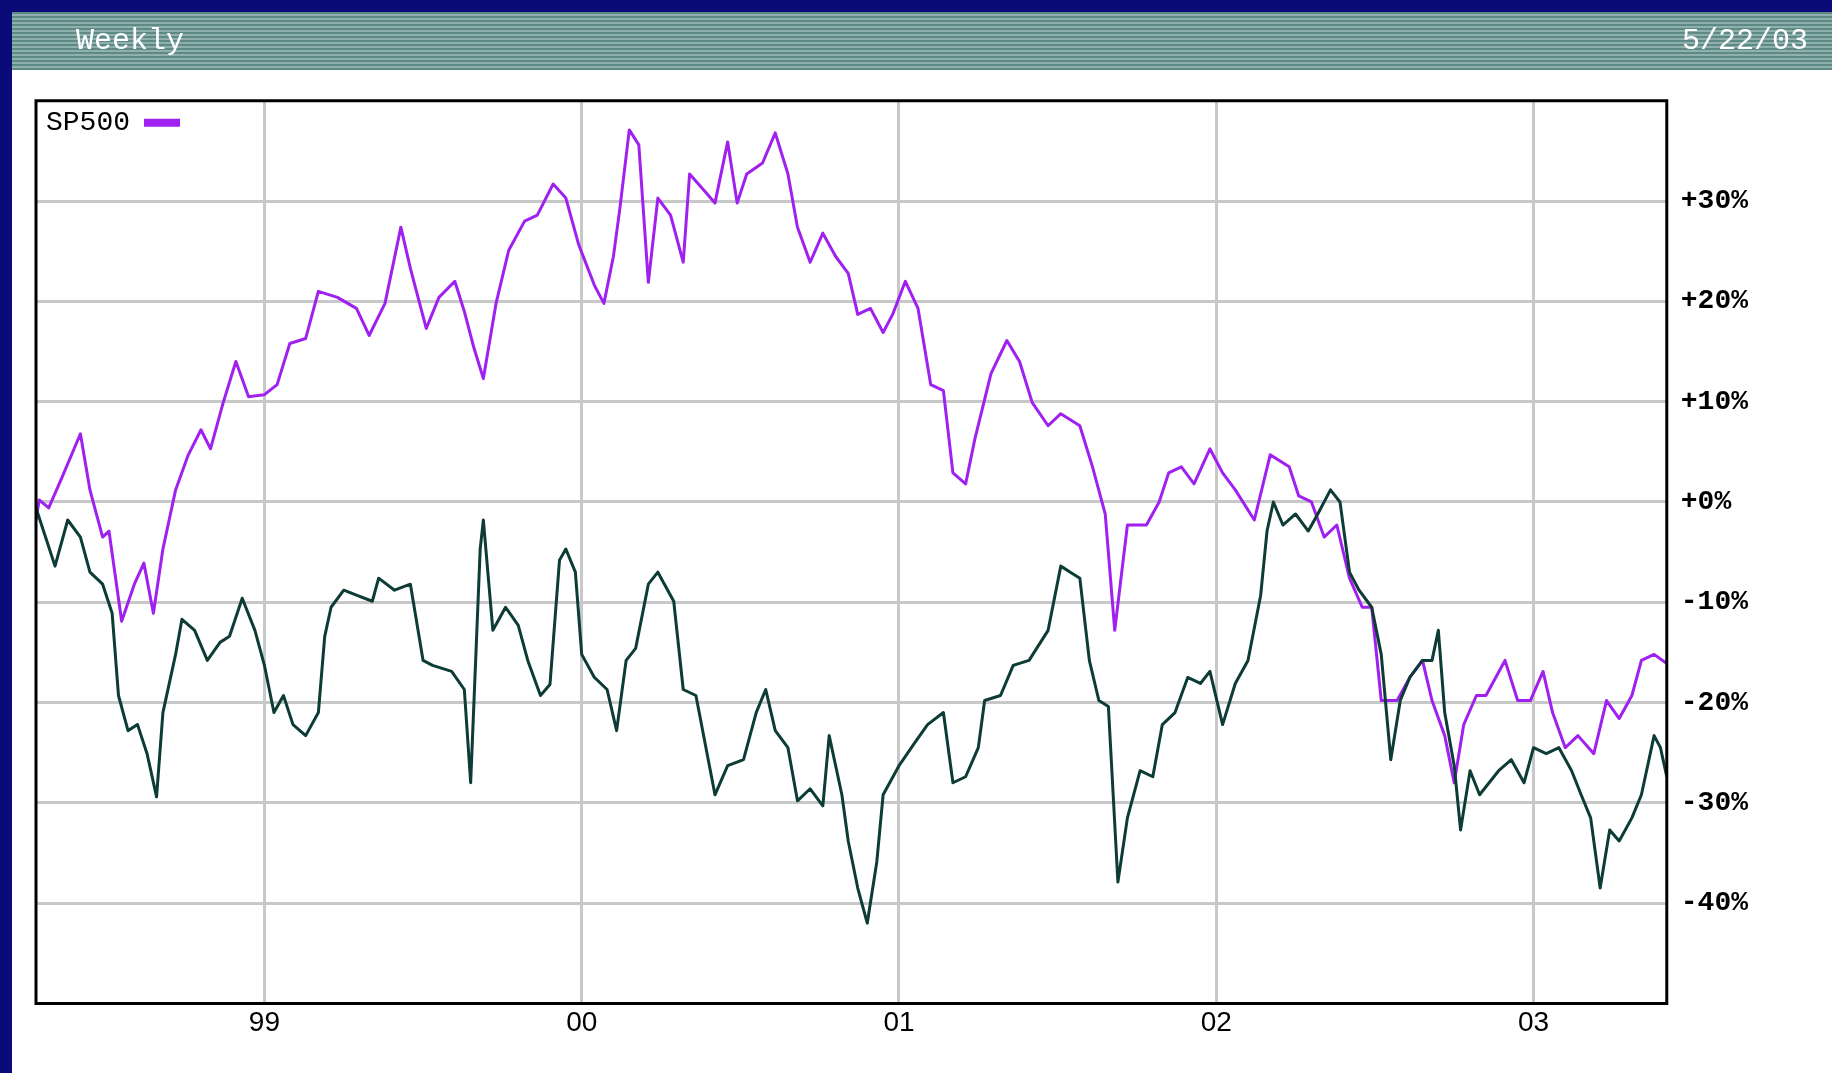  I want to click on x-tick-label: 99, so click(264, 1021).